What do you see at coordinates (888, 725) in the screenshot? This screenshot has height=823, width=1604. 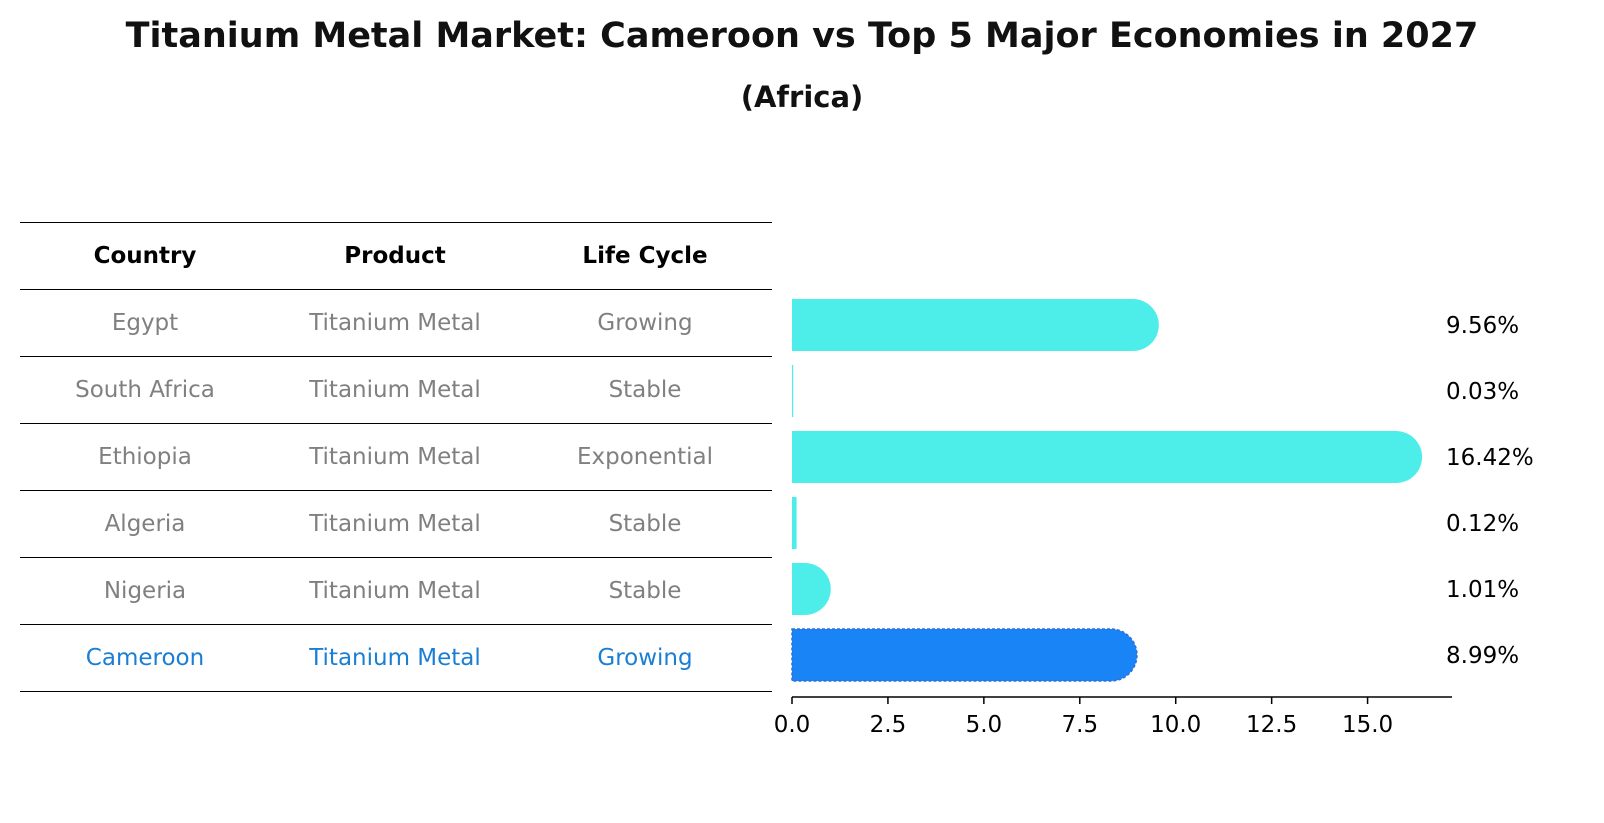 I see `x-tick-label: 2.5` at bounding box center [888, 725].